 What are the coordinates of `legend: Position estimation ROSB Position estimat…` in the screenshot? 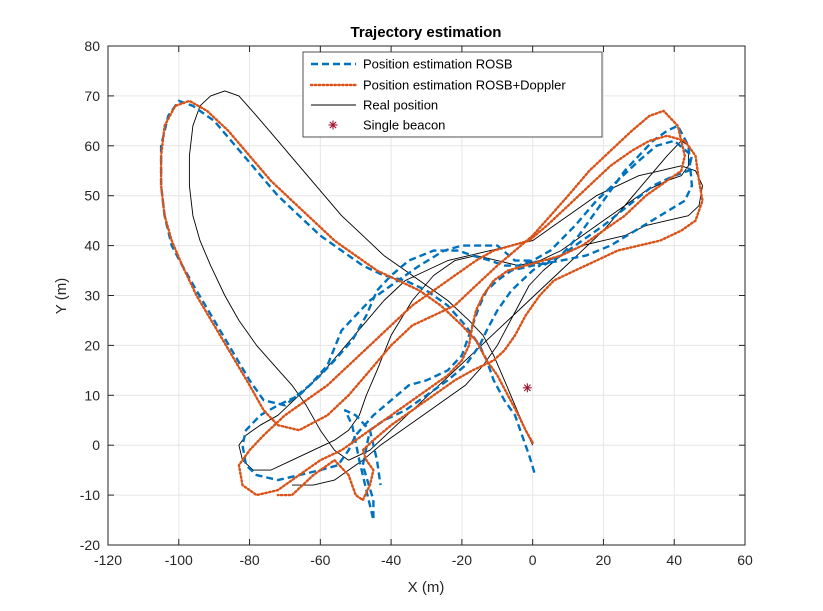 It's located at (452, 94).